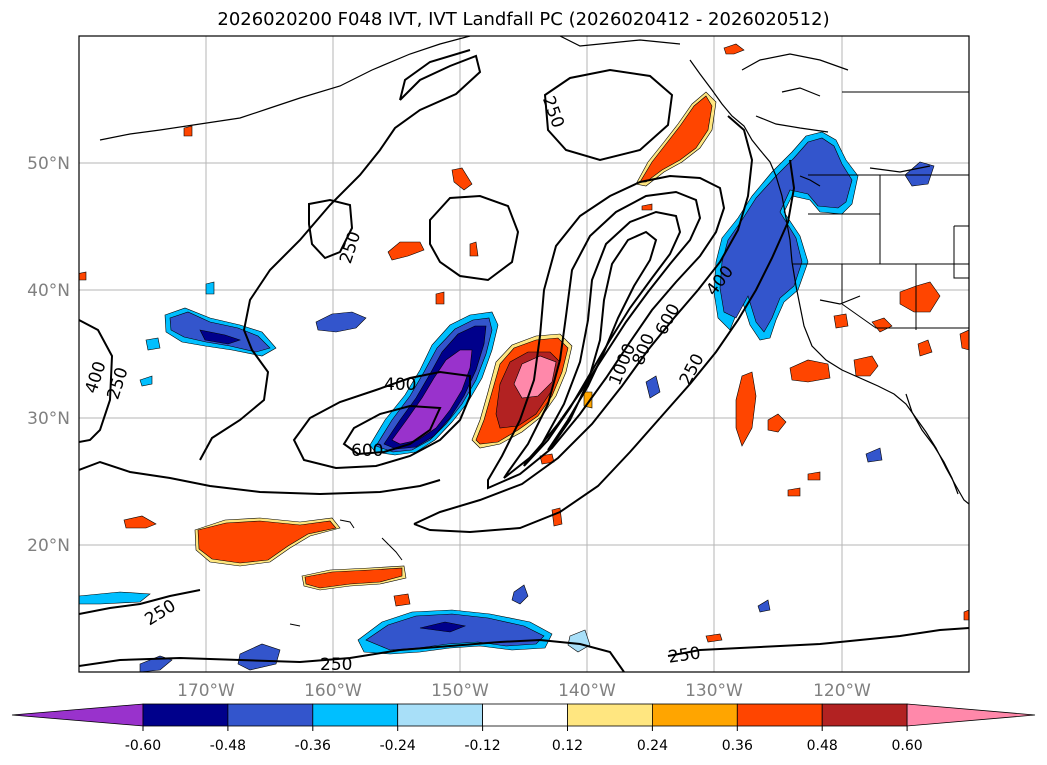  What do you see at coordinates (48, 546) in the screenshot?
I see `lat-label: 20°N` at bounding box center [48, 546].